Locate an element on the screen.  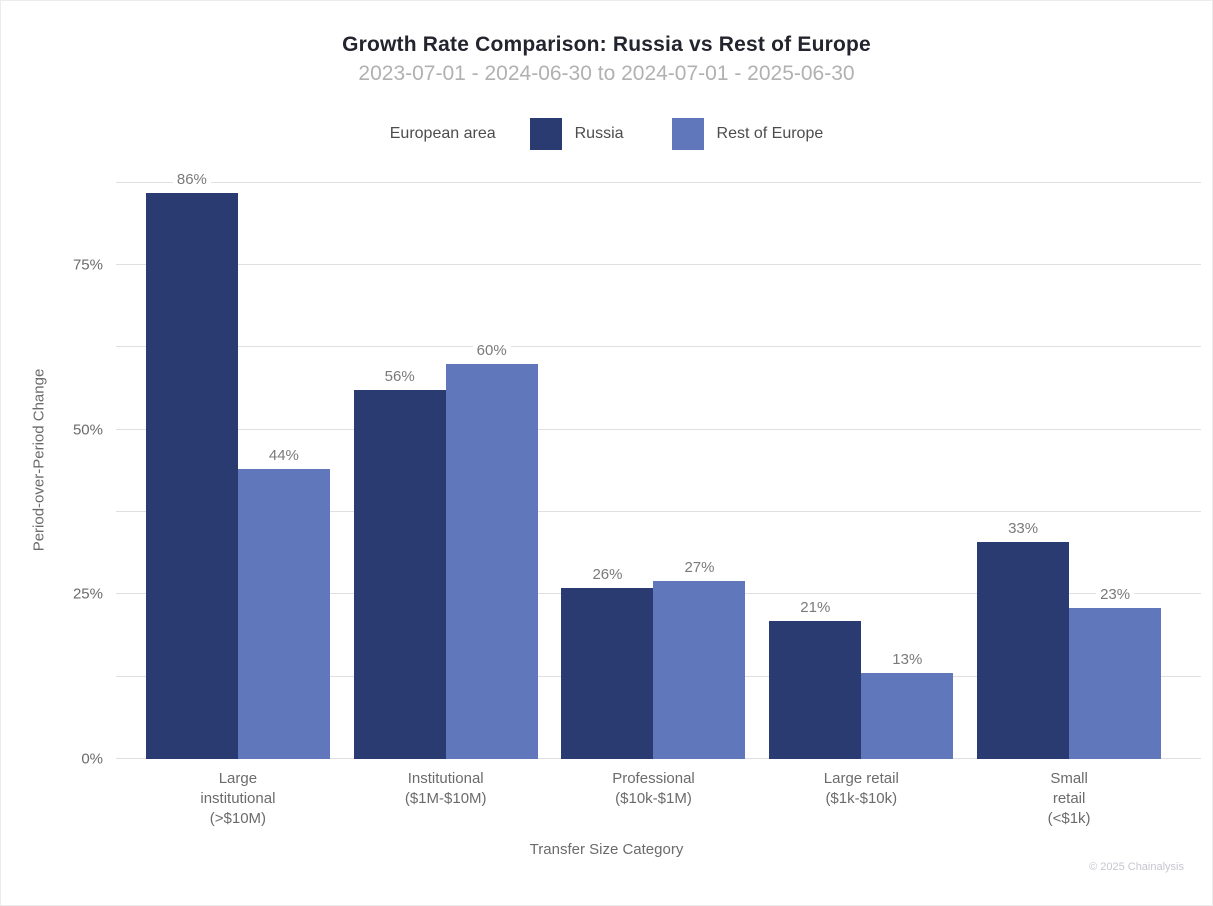
copyright-credit: © 2025 Chainalysis is located at coordinates (1136, 867).